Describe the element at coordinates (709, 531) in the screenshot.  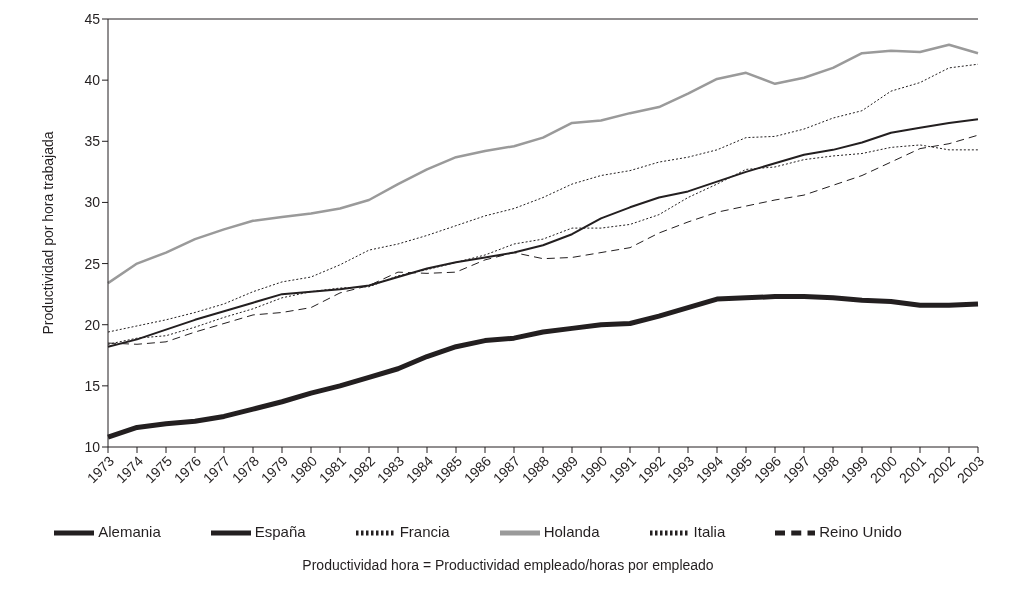
I see `legend-label: Italia` at that location.